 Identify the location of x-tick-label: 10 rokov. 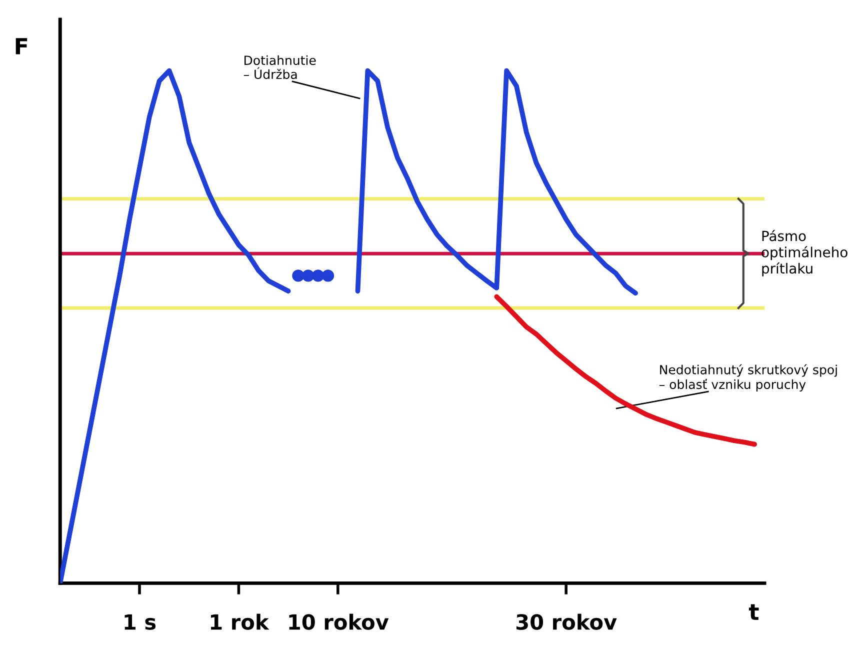
(339, 622).